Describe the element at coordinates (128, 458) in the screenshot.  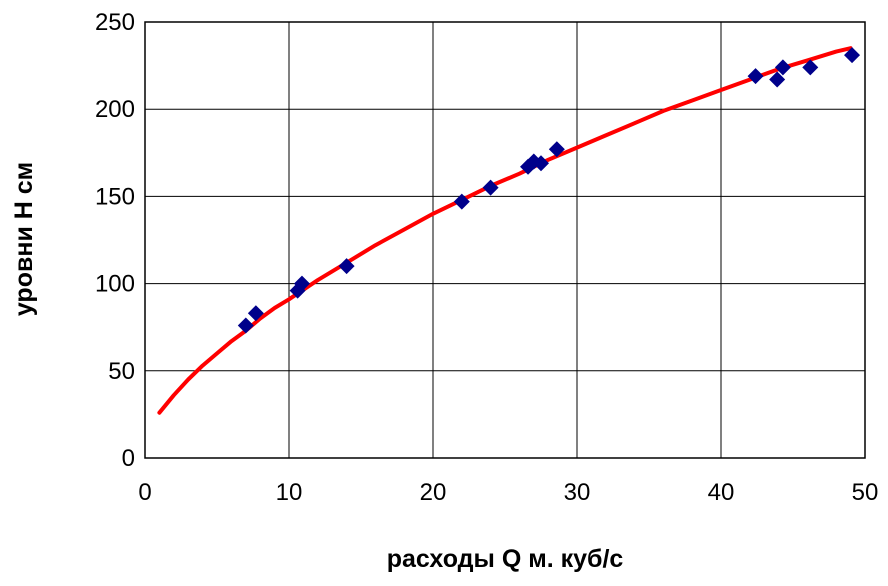
I see `y-tick-label: 0` at that location.